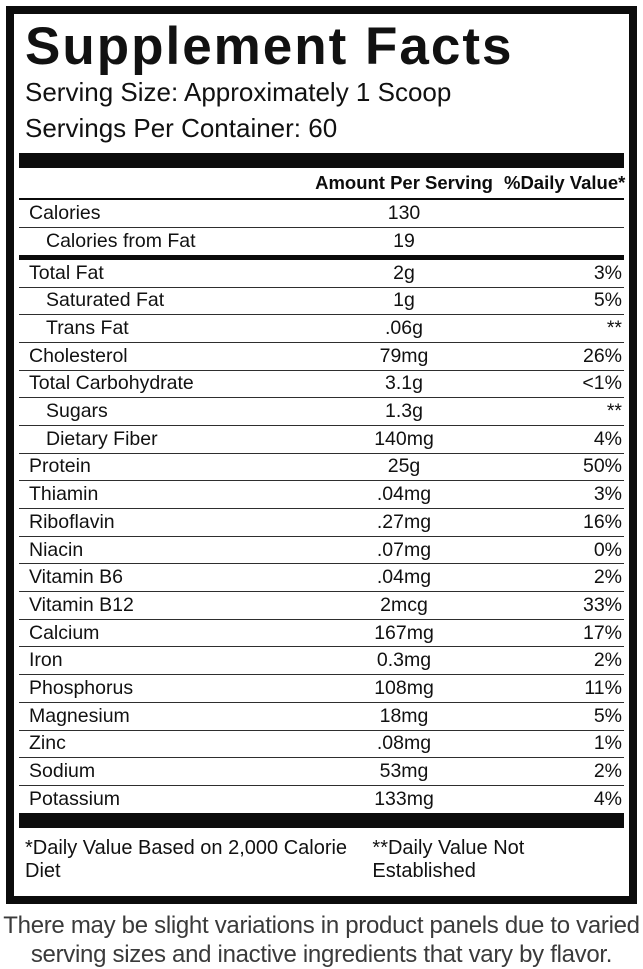 The width and height of the screenshot is (643, 969). What do you see at coordinates (81, 687) in the screenshot?
I see `nutrient-label: Phosphorus` at bounding box center [81, 687].